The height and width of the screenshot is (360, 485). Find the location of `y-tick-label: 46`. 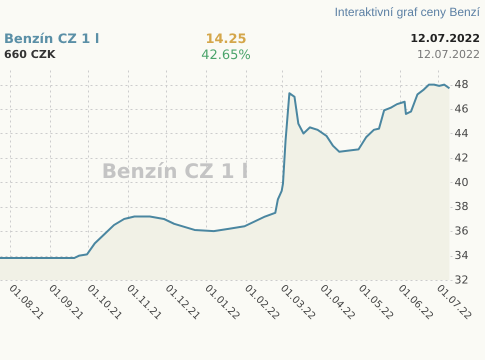

y-tick-label: 46 is located at coordinates (461, 109).